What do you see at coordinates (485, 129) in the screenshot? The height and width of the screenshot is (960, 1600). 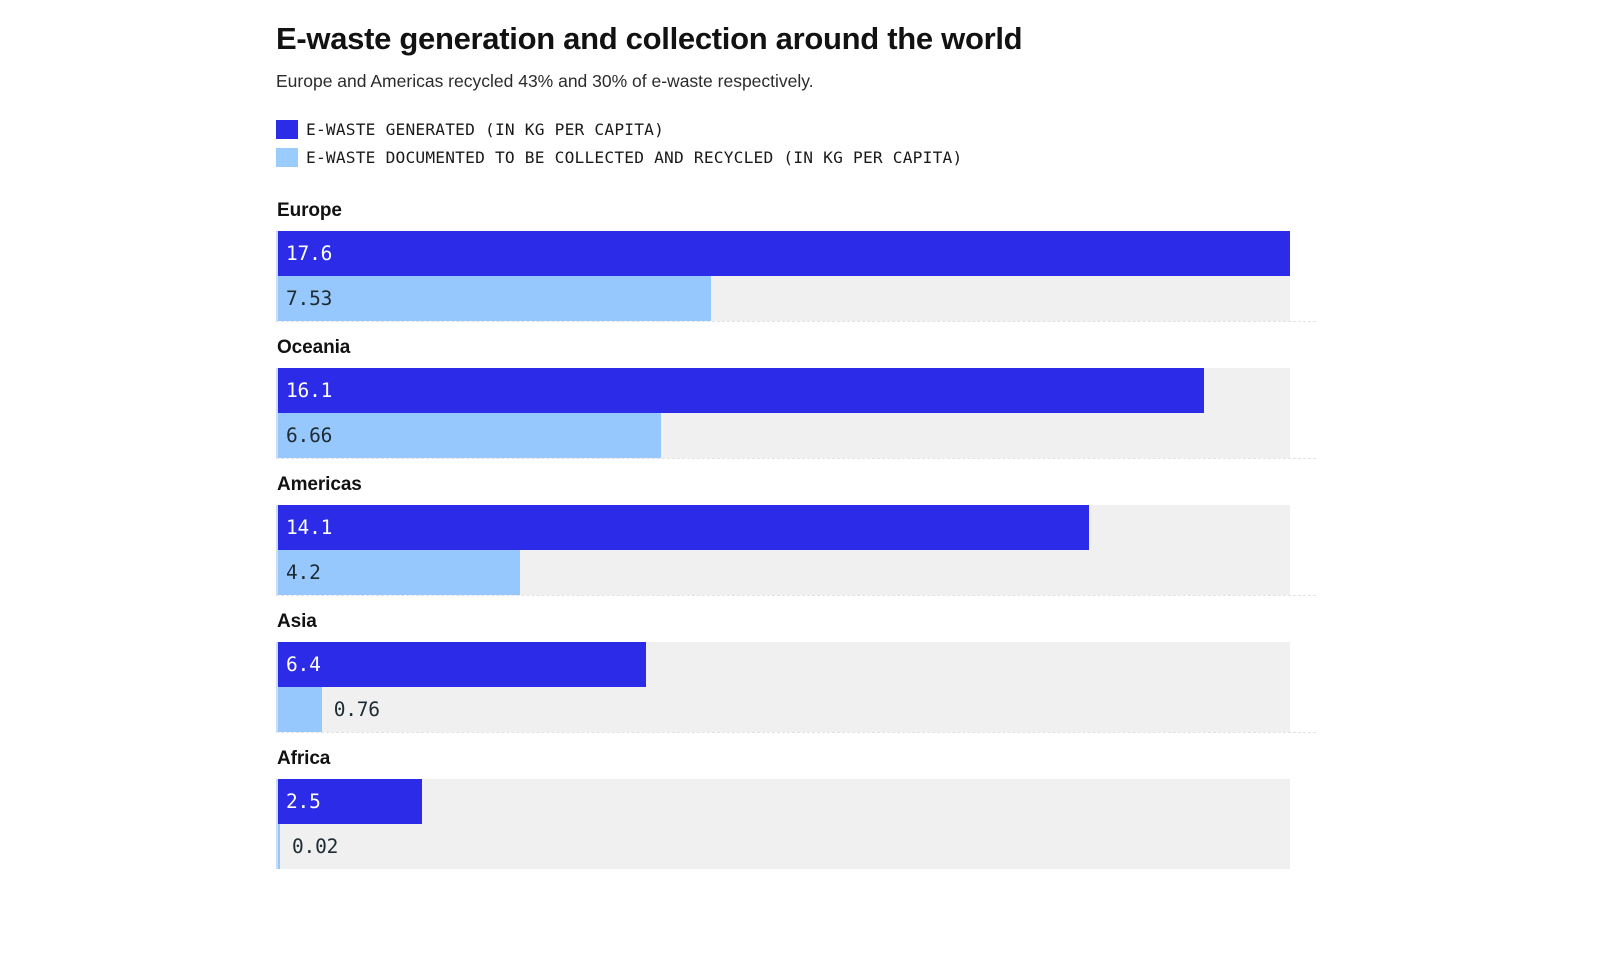 I see `legend-label-generated: E-WASTE GENERATED (IN KG PER CAPITA)` at bounding box center [485, 129].